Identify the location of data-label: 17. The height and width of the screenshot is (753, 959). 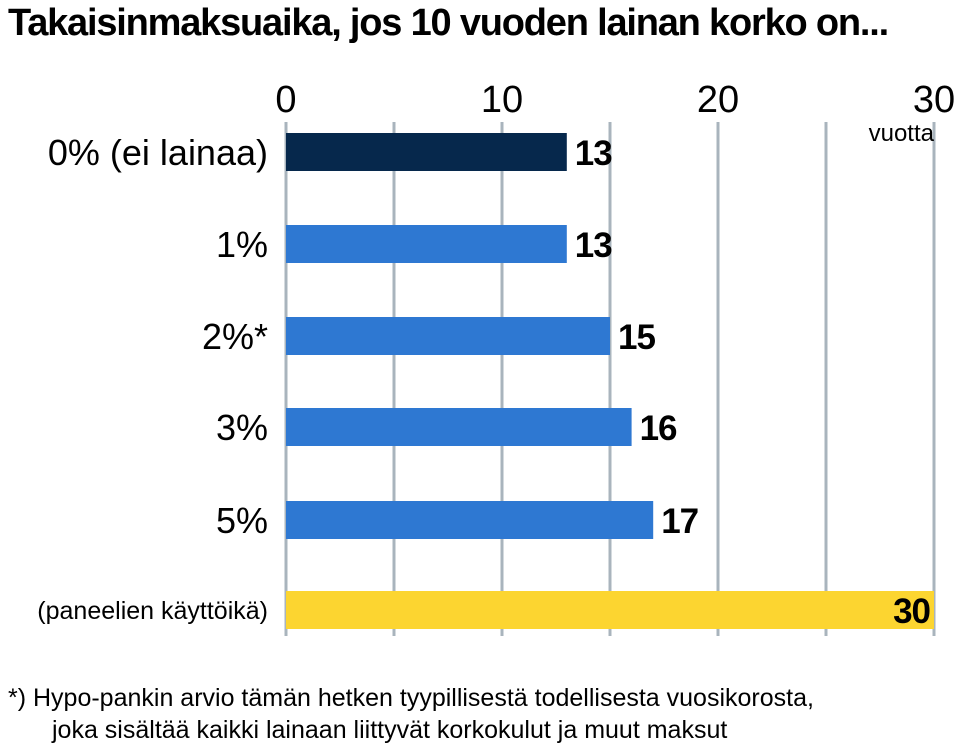
(679, 521).